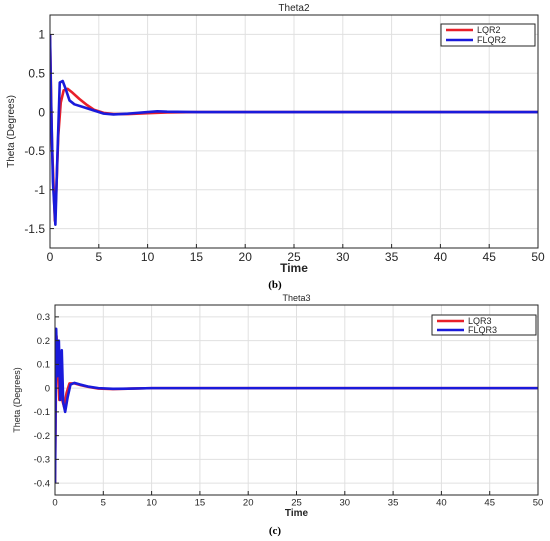 This screenshot has width=550, height=541. I want to click on legend-label-flqr2: FLQR2, so click(491, 40).